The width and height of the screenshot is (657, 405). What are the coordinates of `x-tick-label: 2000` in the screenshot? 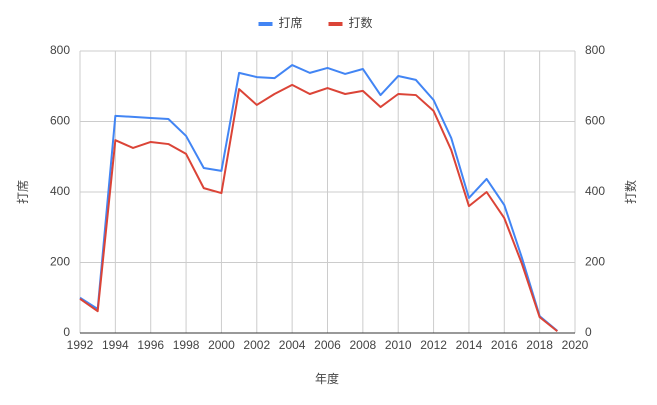 It's located at (221, 345).